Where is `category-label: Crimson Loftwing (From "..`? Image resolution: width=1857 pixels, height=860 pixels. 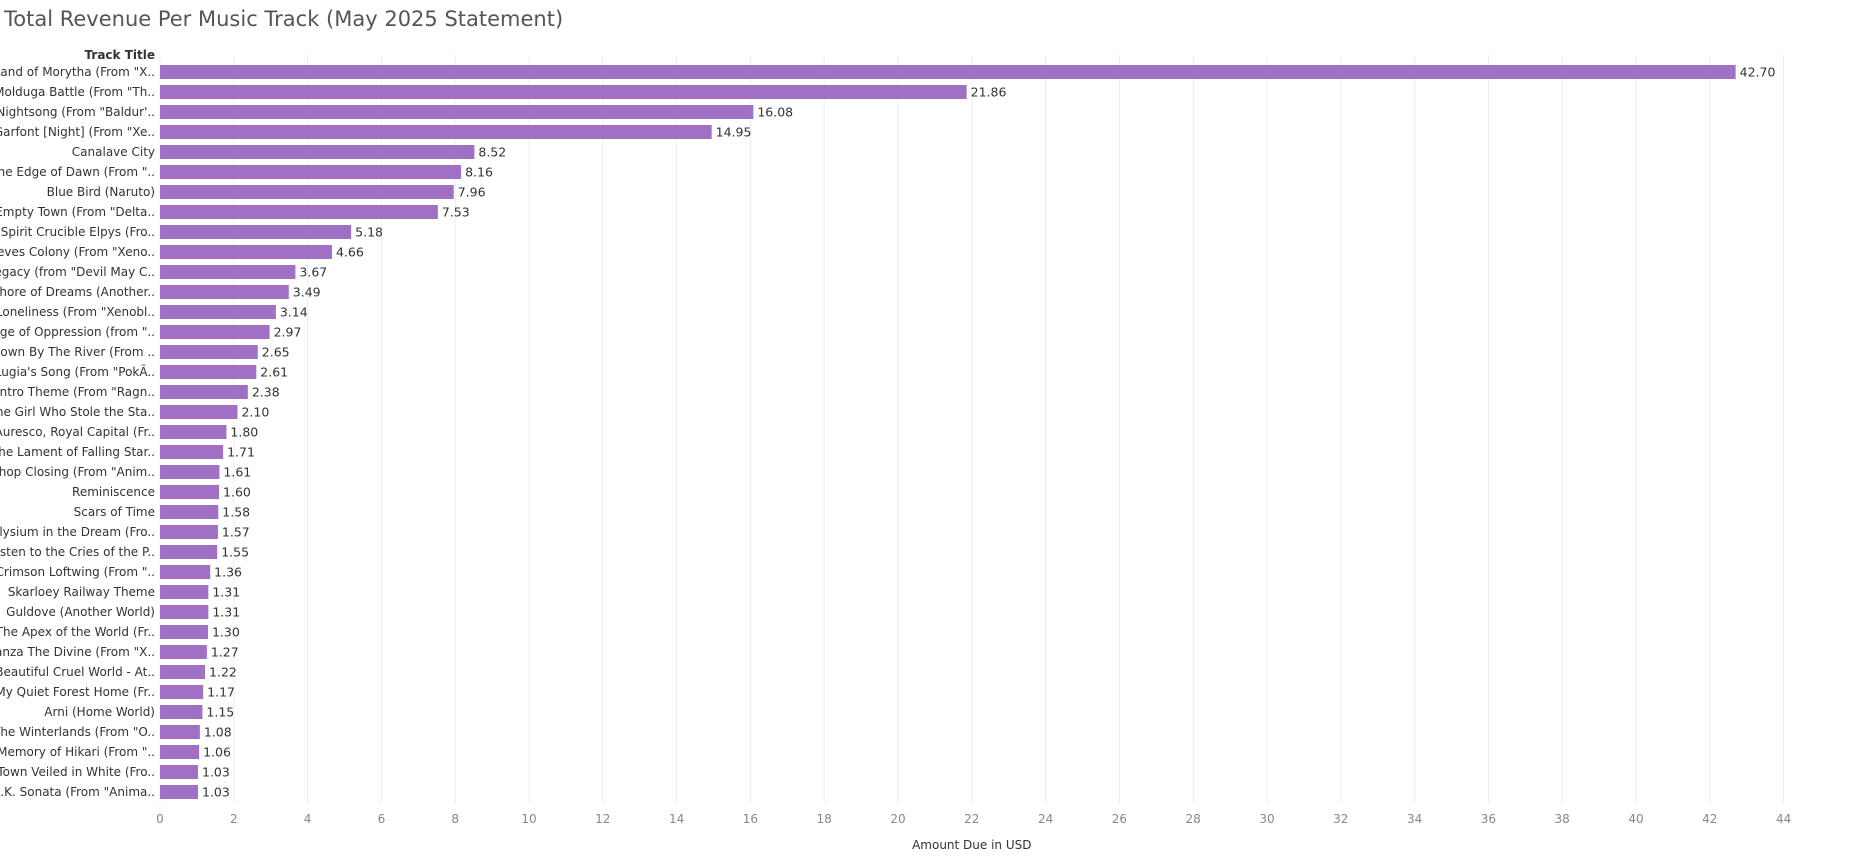
category-label: Crimson Loftwing (From ".. is located at coordinates (77, 572).